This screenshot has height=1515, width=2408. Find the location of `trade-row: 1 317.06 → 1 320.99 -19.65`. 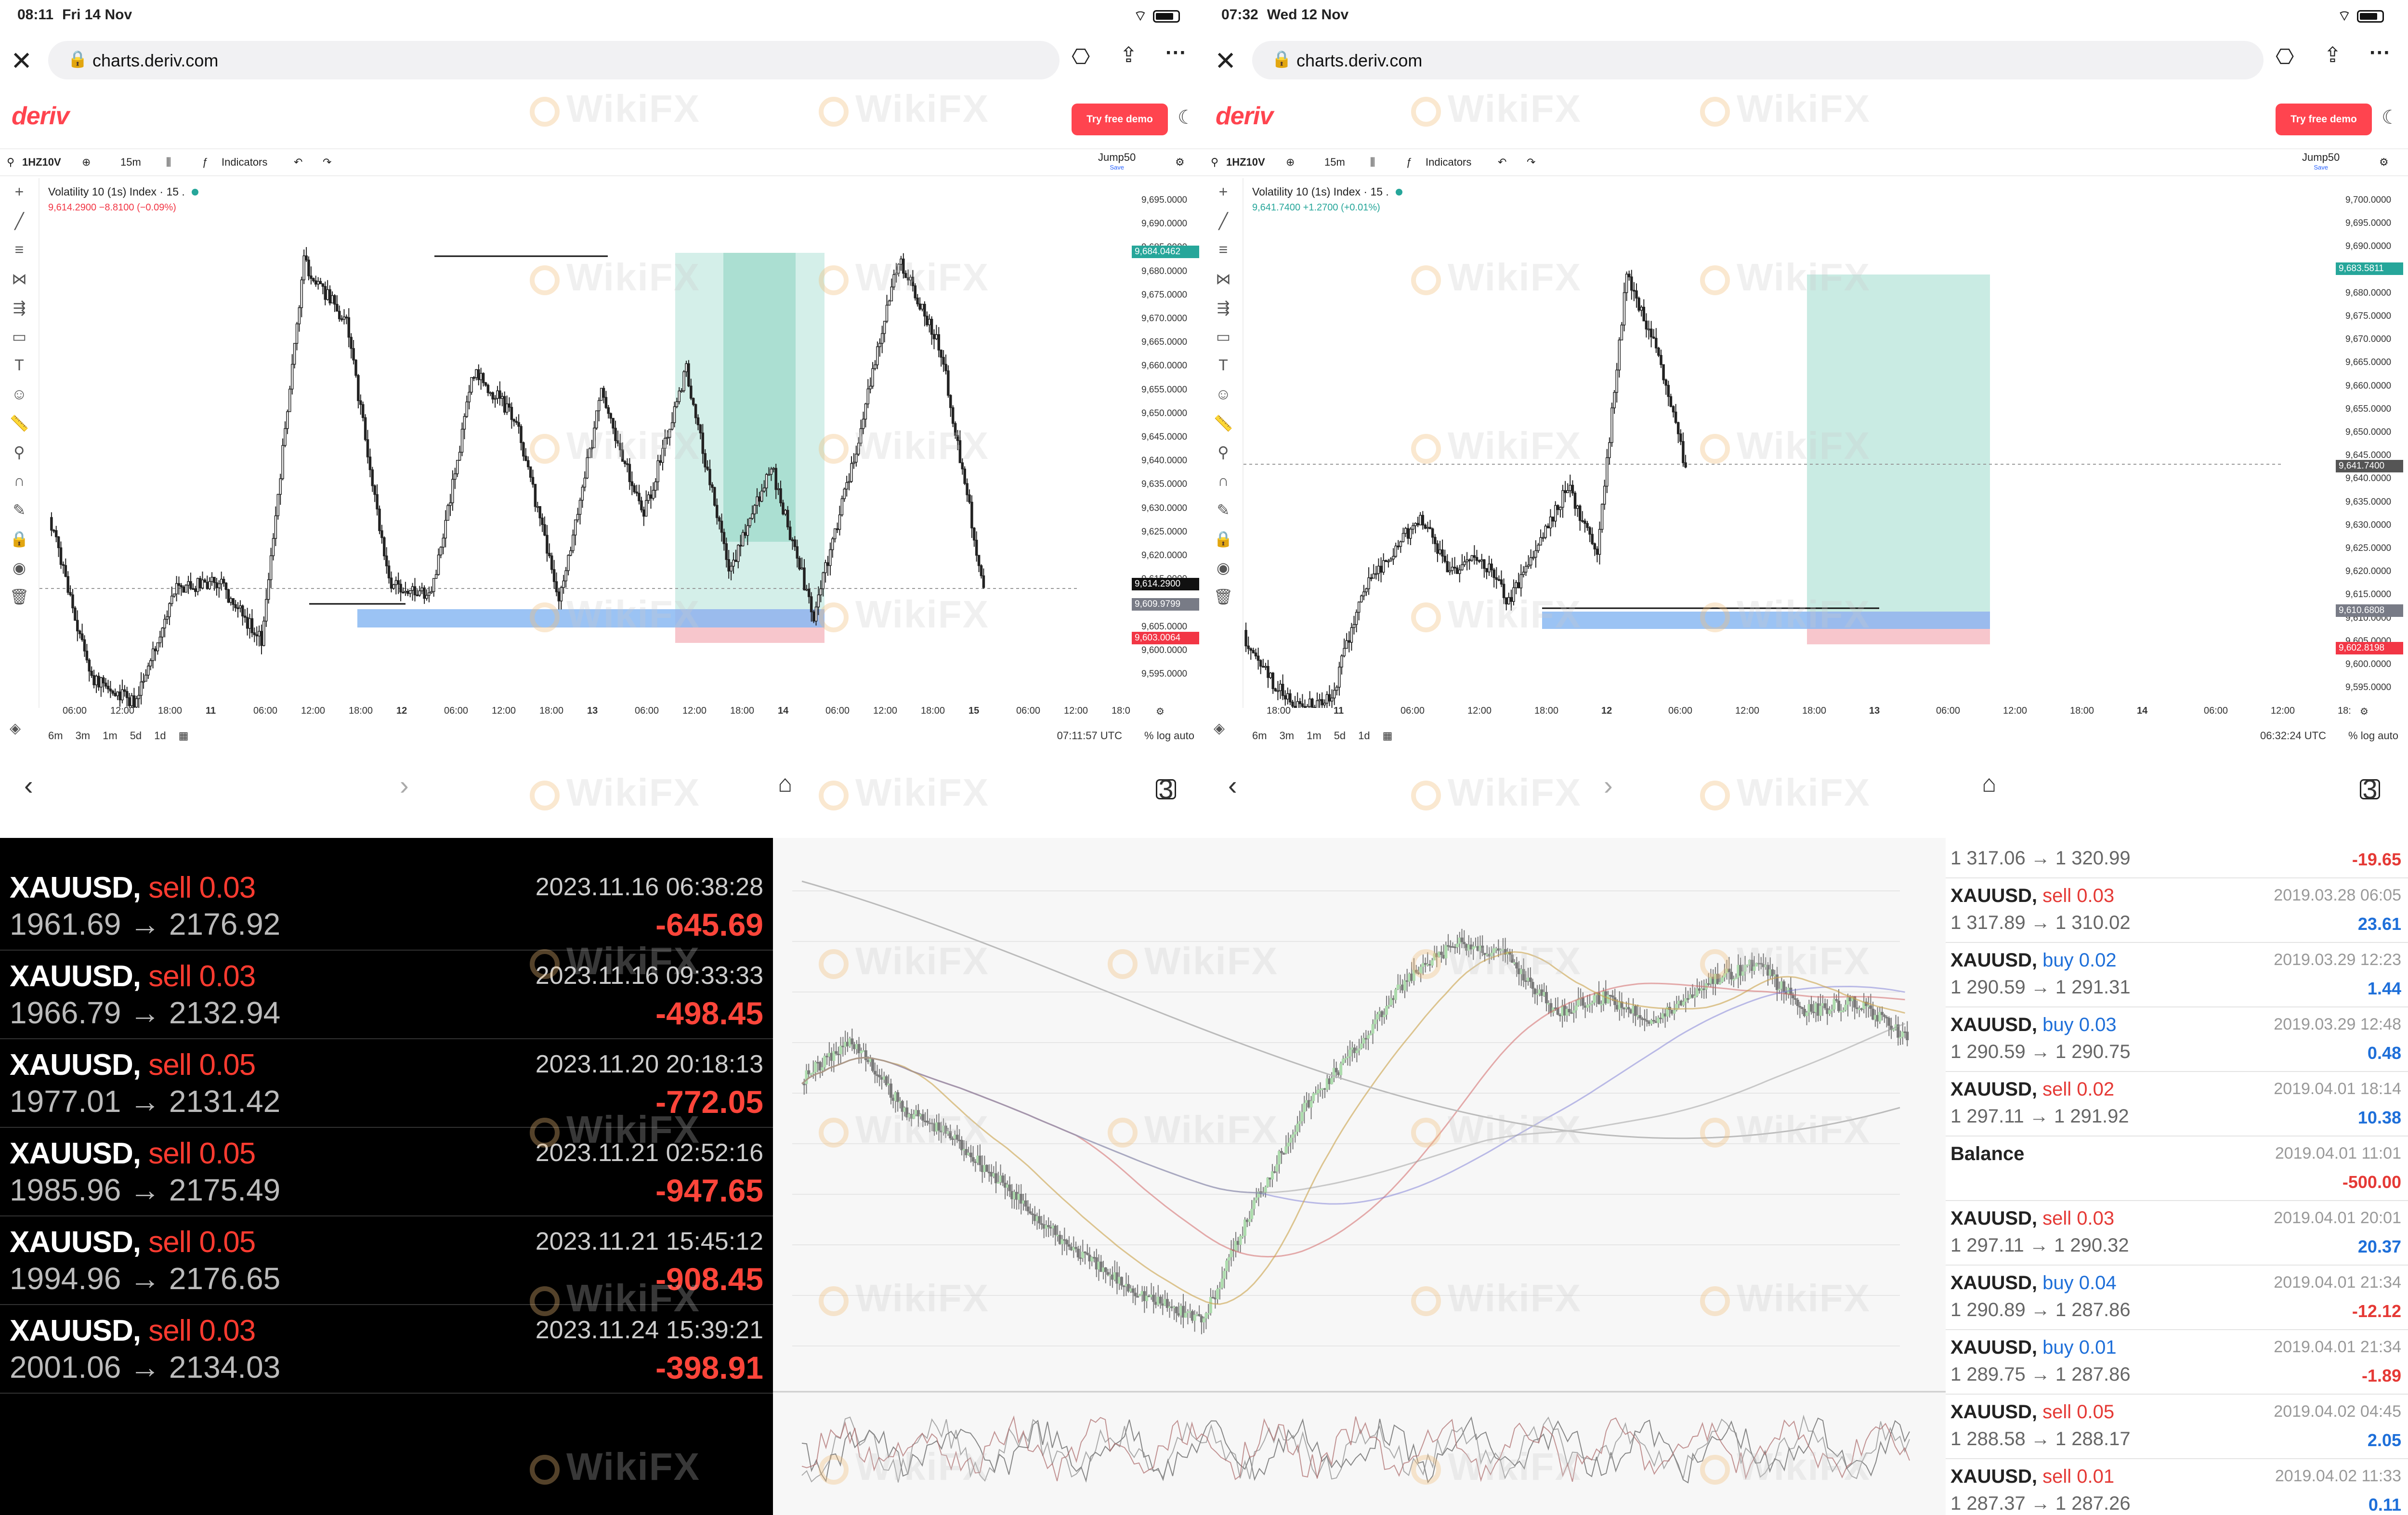

trade-row: 1 317.06 → 1 320.99 -19.65 is located at coordinates (2177, 858).